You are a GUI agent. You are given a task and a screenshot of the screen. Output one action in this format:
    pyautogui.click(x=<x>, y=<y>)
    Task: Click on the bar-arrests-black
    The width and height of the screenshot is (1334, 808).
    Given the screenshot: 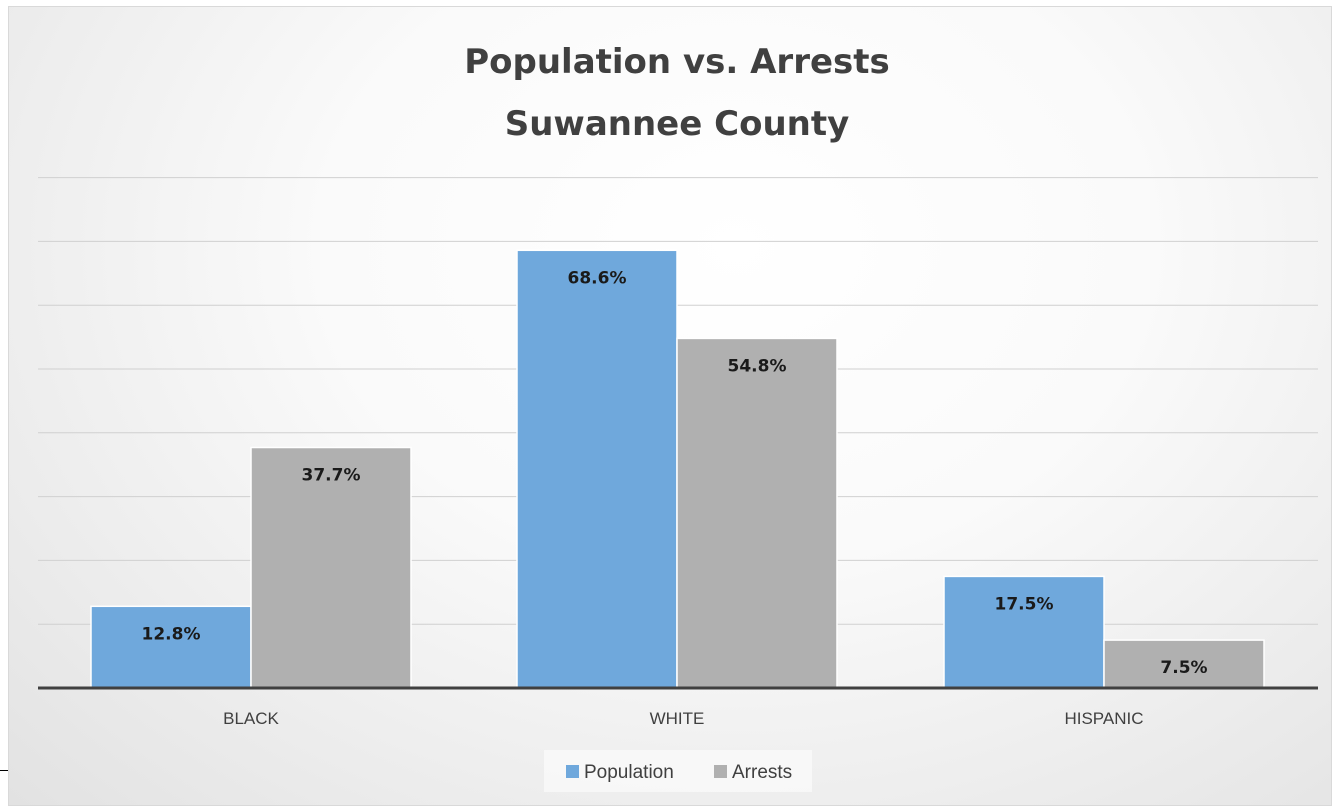 What is the action you would take?
    pyautogui.click(x=331, y=567)
    